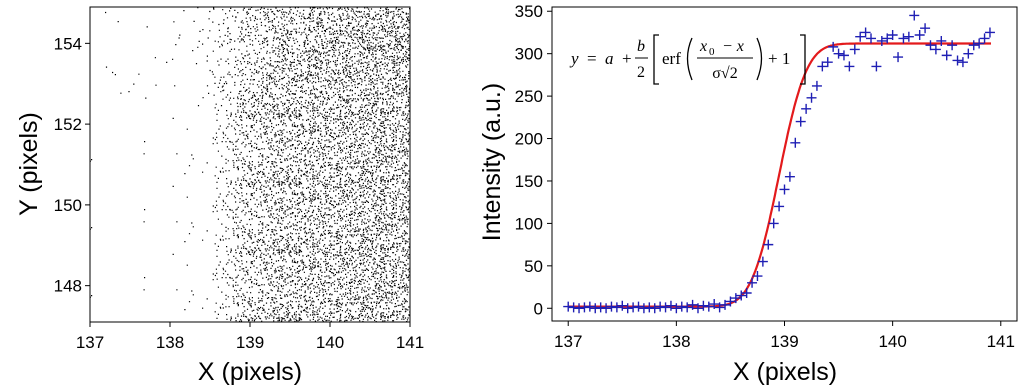 Image resolution: width=1033 pixels, height=391 pixels. What do you see at coordinates (29, 164) in the screenshot?
I see `left-y-axis-label: Y (pixels)` at bounding box center [29, 164].